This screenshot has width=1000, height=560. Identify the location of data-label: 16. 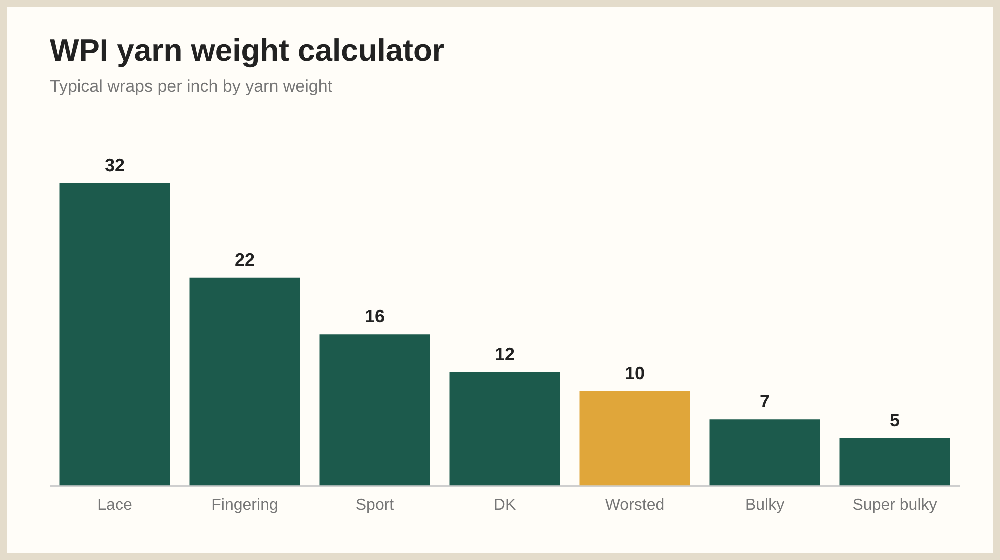
(375, 316).